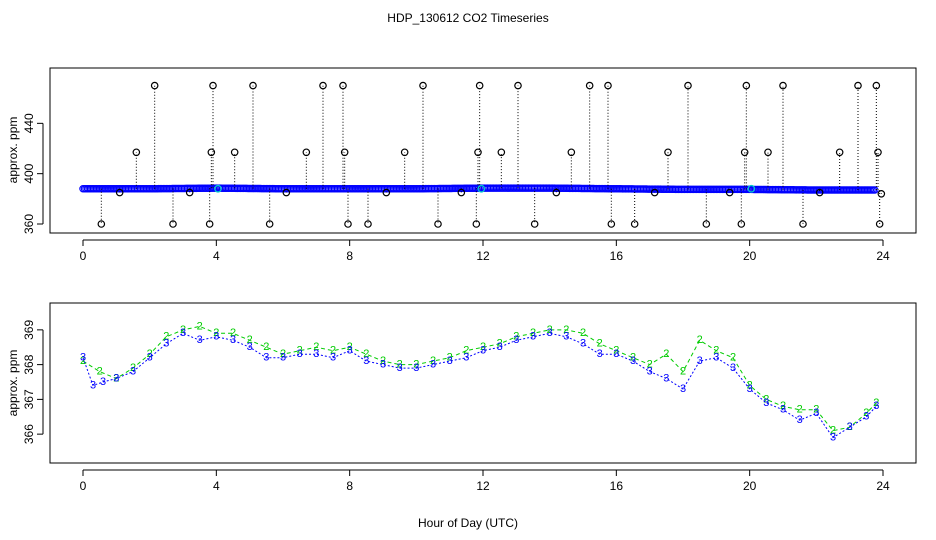  Describe the element at coordinates (29, 123) in the screenshot. I see `top-y-tick-label: 440` at that location.